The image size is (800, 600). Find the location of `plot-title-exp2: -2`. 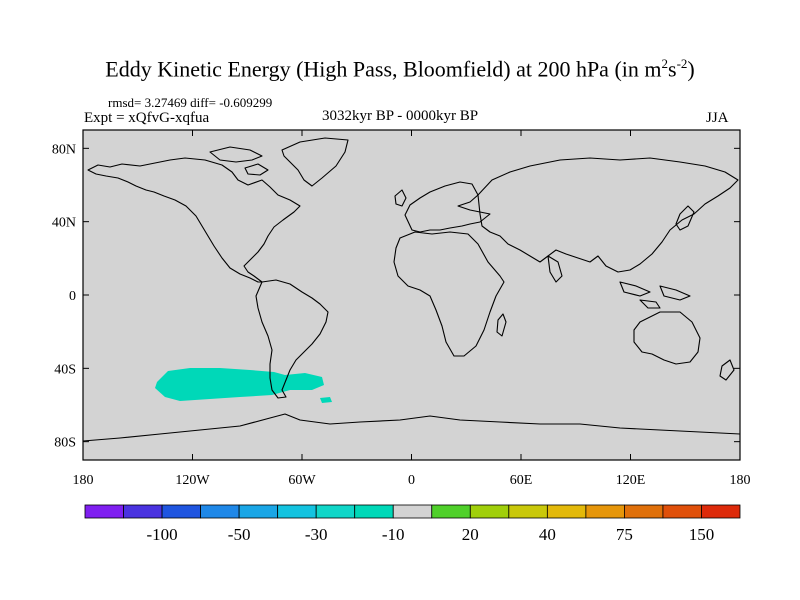

plot-title-exp2: -2 is located at coordinates (682, 63).